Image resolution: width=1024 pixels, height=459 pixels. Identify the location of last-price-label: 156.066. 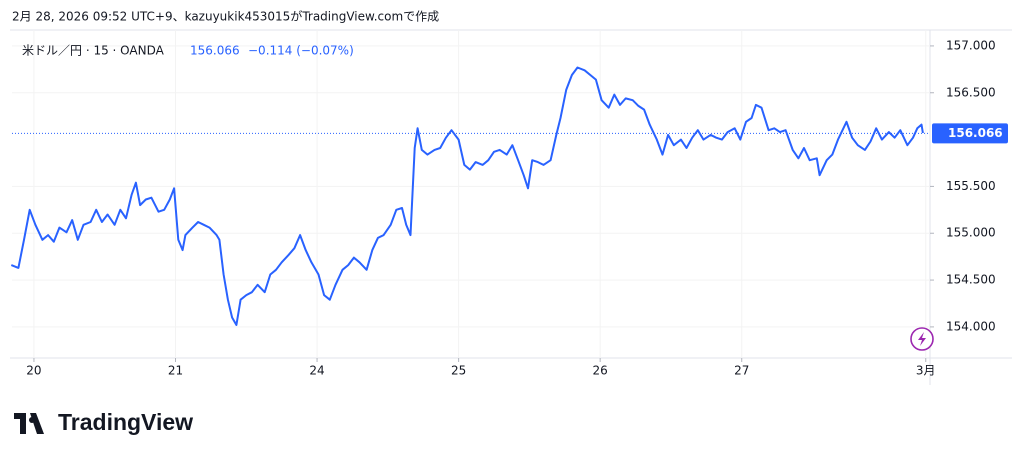
(975, 133).